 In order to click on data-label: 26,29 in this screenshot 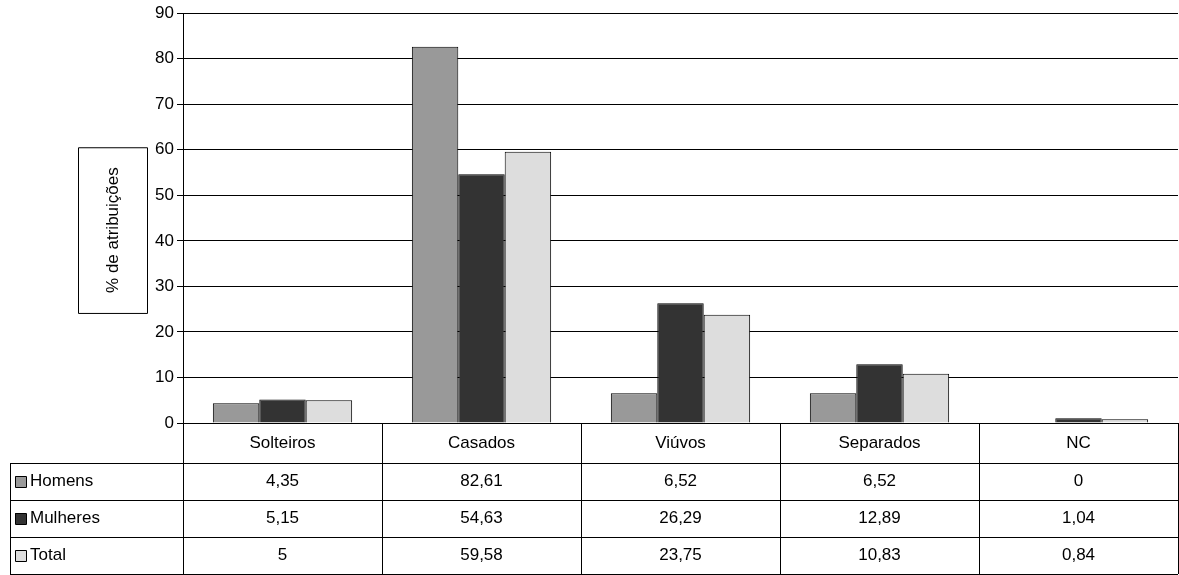, I will do `click(680, 518)`.